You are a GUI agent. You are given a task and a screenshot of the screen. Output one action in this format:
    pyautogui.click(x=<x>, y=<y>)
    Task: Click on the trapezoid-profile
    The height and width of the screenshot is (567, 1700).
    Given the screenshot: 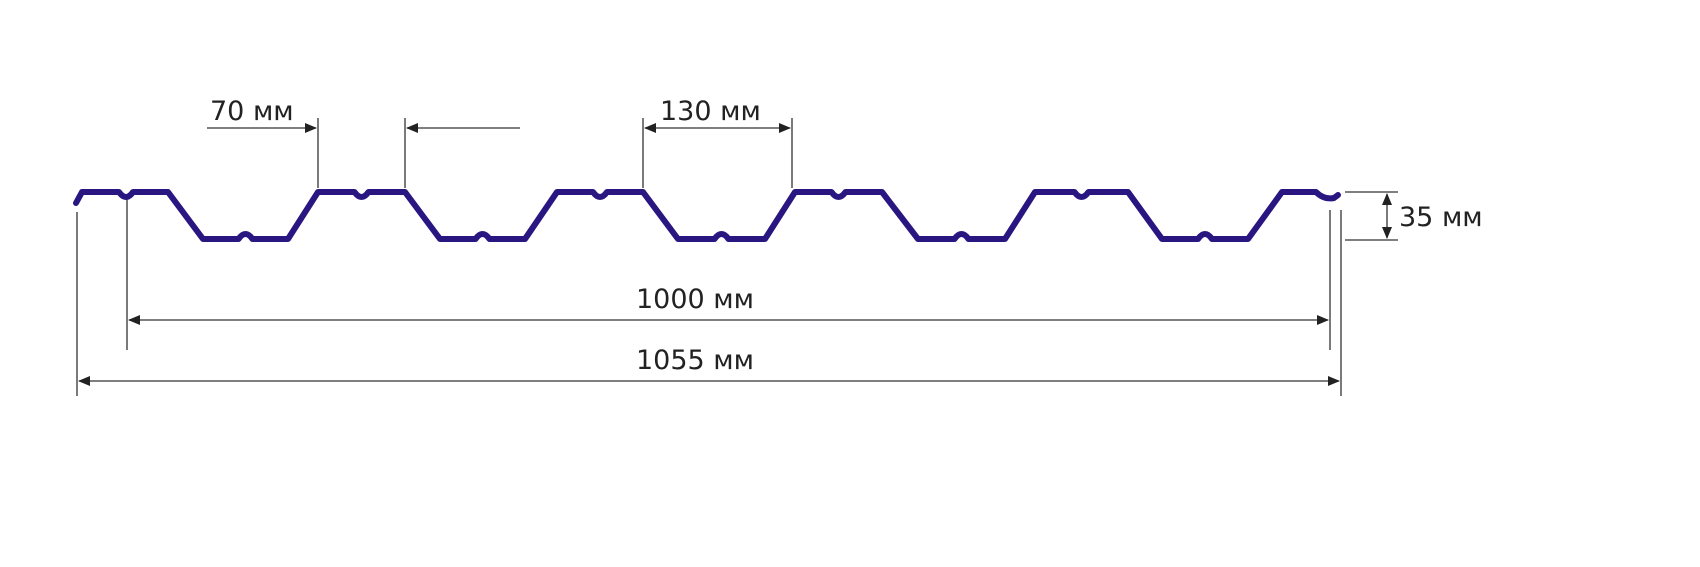 What is the action you would take?
    pyautogui.click(x=707, y=215)
    